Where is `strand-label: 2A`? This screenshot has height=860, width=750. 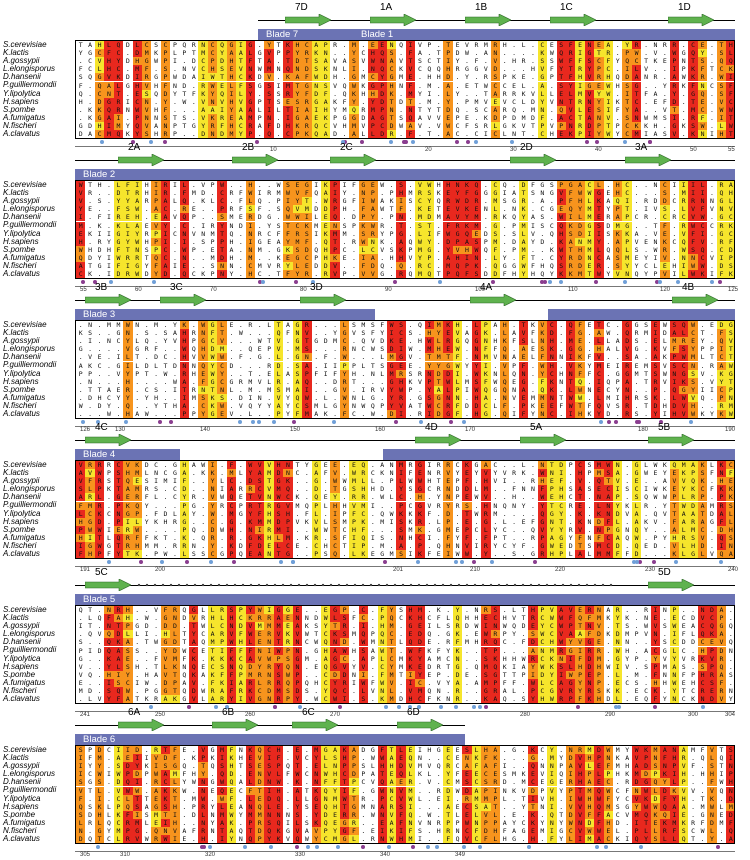
strand-label: 2A is located at coordinates (134, 147).